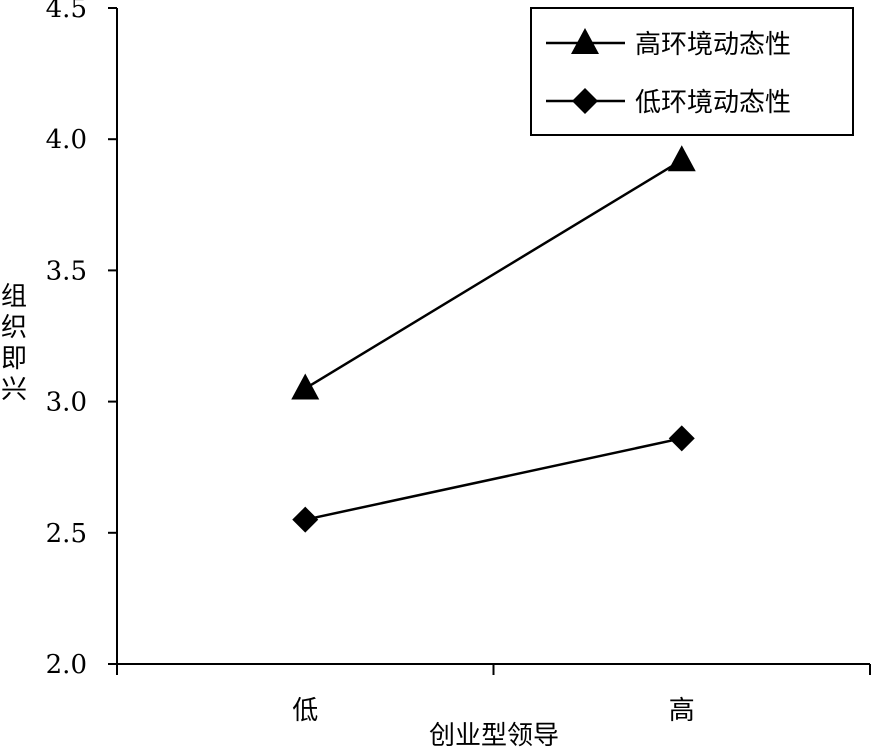  What do you see at coordinates (713, 45) in the screenshot?
I see `legend-label: 高环境动态性` at bounding box center [713, 45].